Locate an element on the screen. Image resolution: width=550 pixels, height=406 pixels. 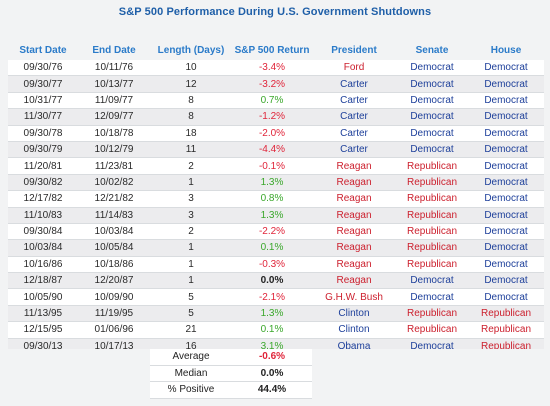
start-date-cell: 10/05/90 is located at coordinates (43, 297).